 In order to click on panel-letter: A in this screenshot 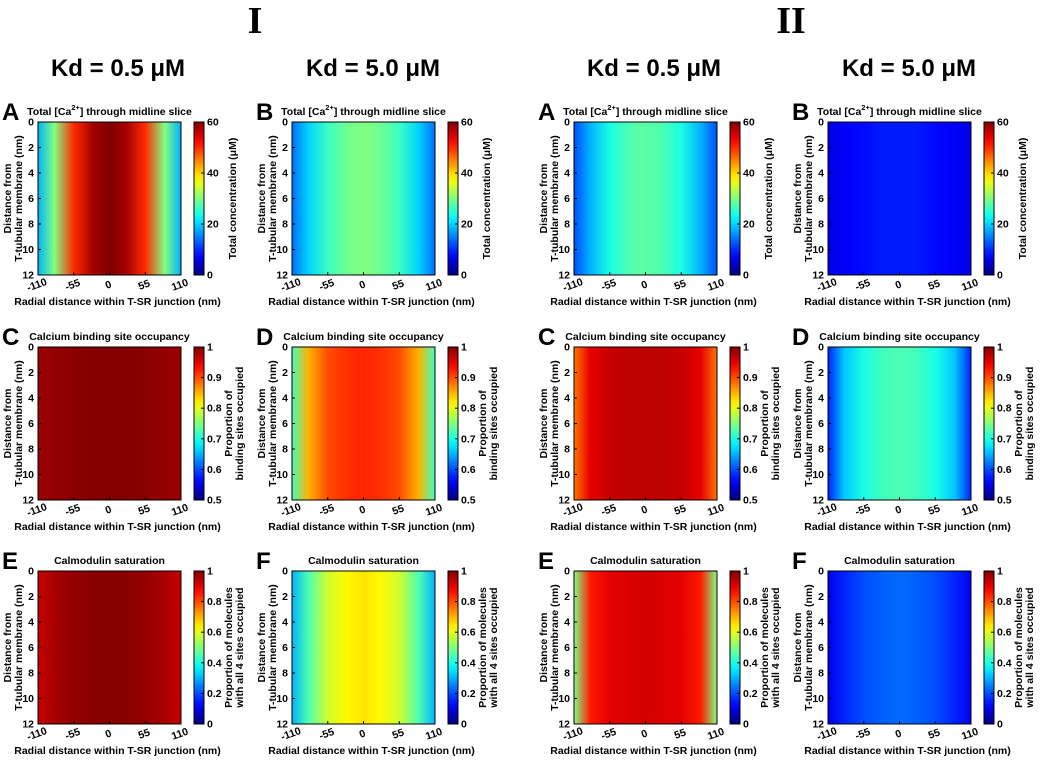, I will do `click(546, 112)`.